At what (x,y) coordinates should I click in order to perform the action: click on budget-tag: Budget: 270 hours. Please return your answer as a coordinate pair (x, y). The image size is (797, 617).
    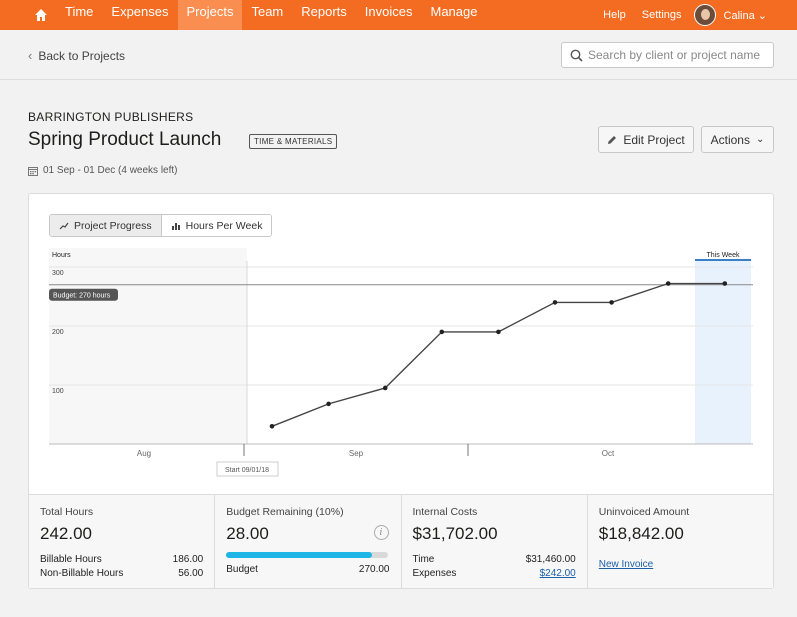
    Looking at the image, I should click on (83, 294).